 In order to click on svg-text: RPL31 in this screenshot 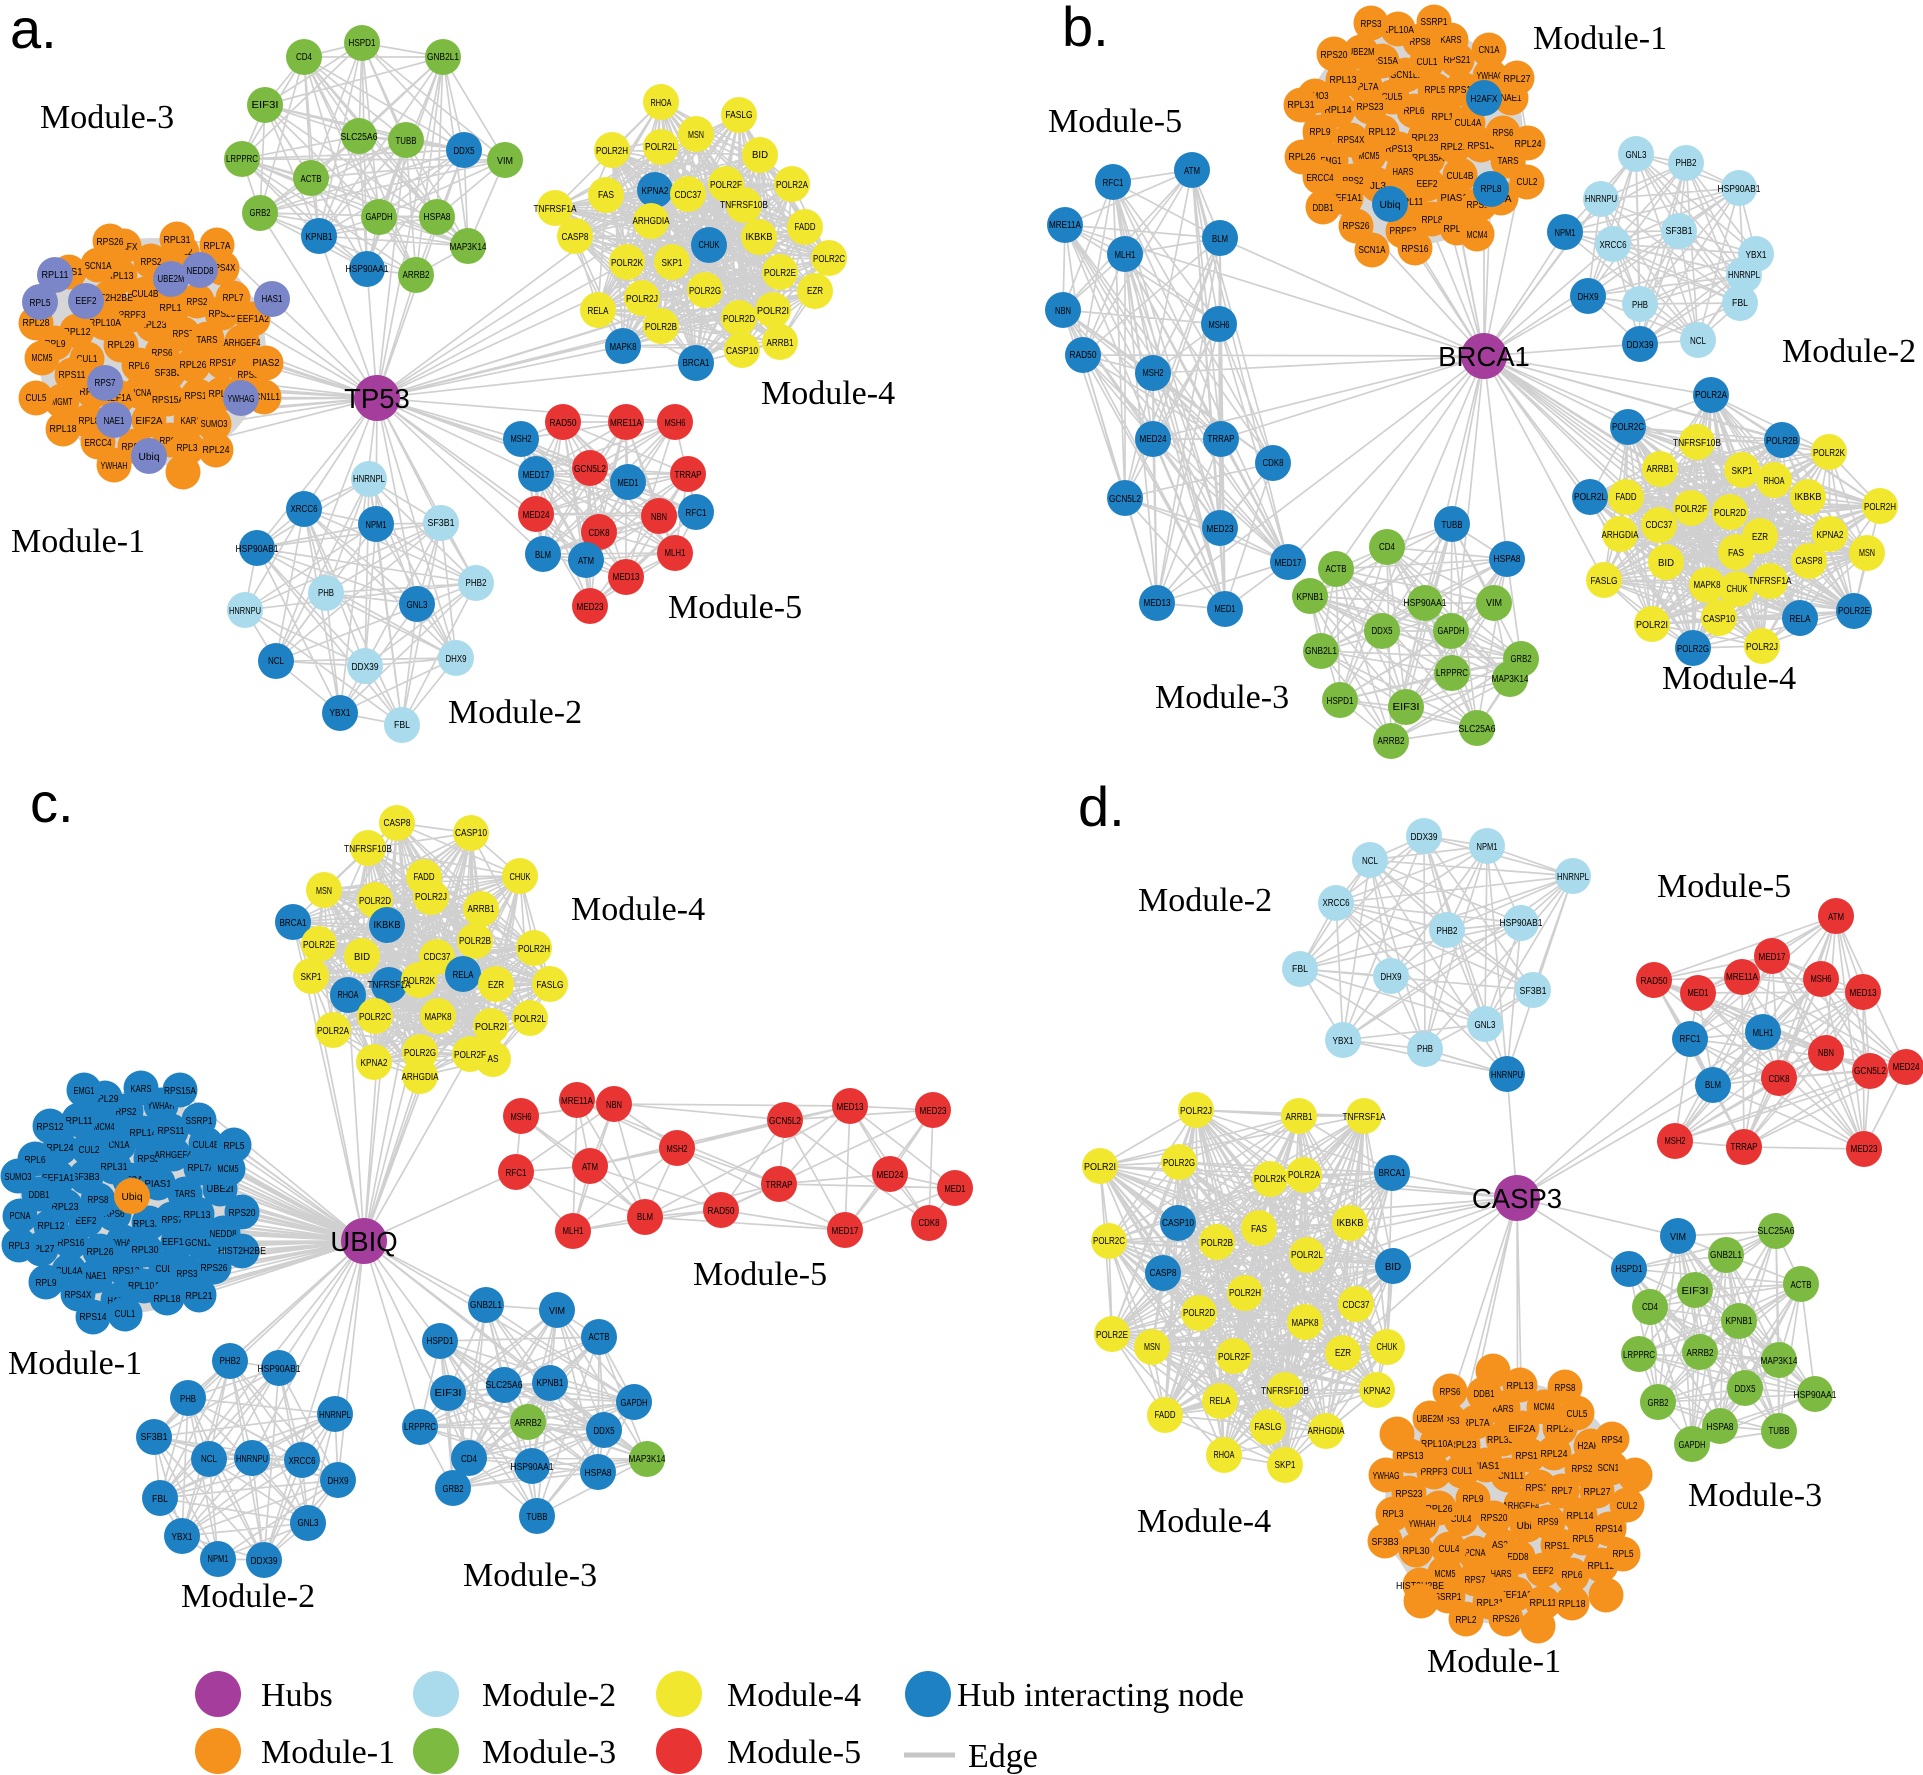, I will do `click(177, 240)`.